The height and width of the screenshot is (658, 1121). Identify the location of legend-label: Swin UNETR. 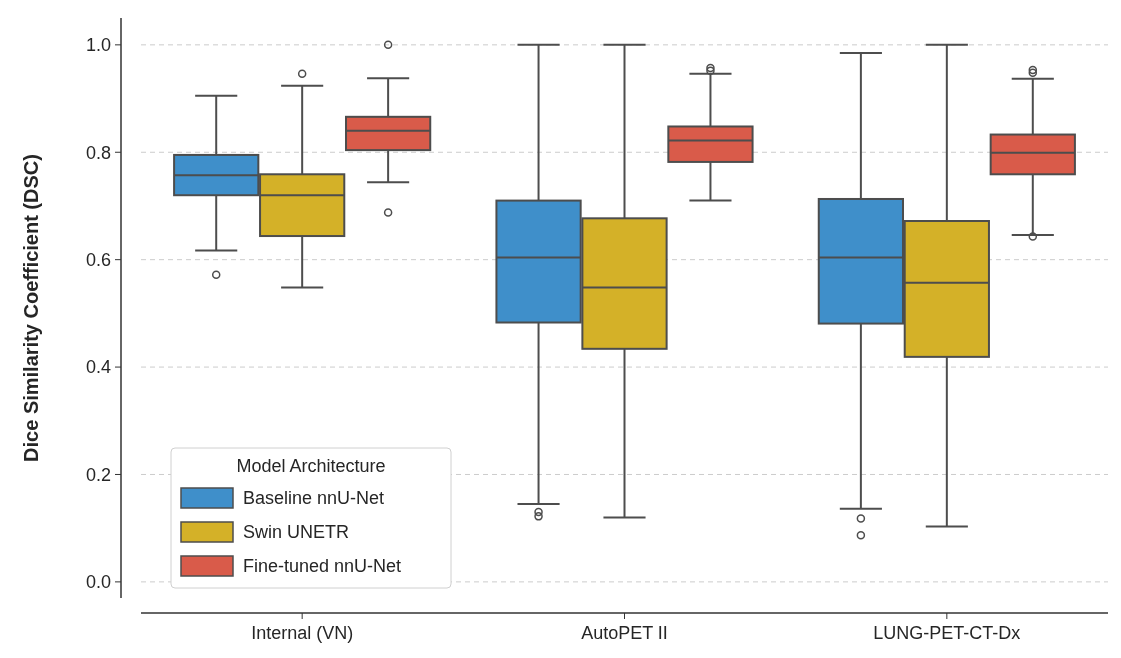
(296, 532).